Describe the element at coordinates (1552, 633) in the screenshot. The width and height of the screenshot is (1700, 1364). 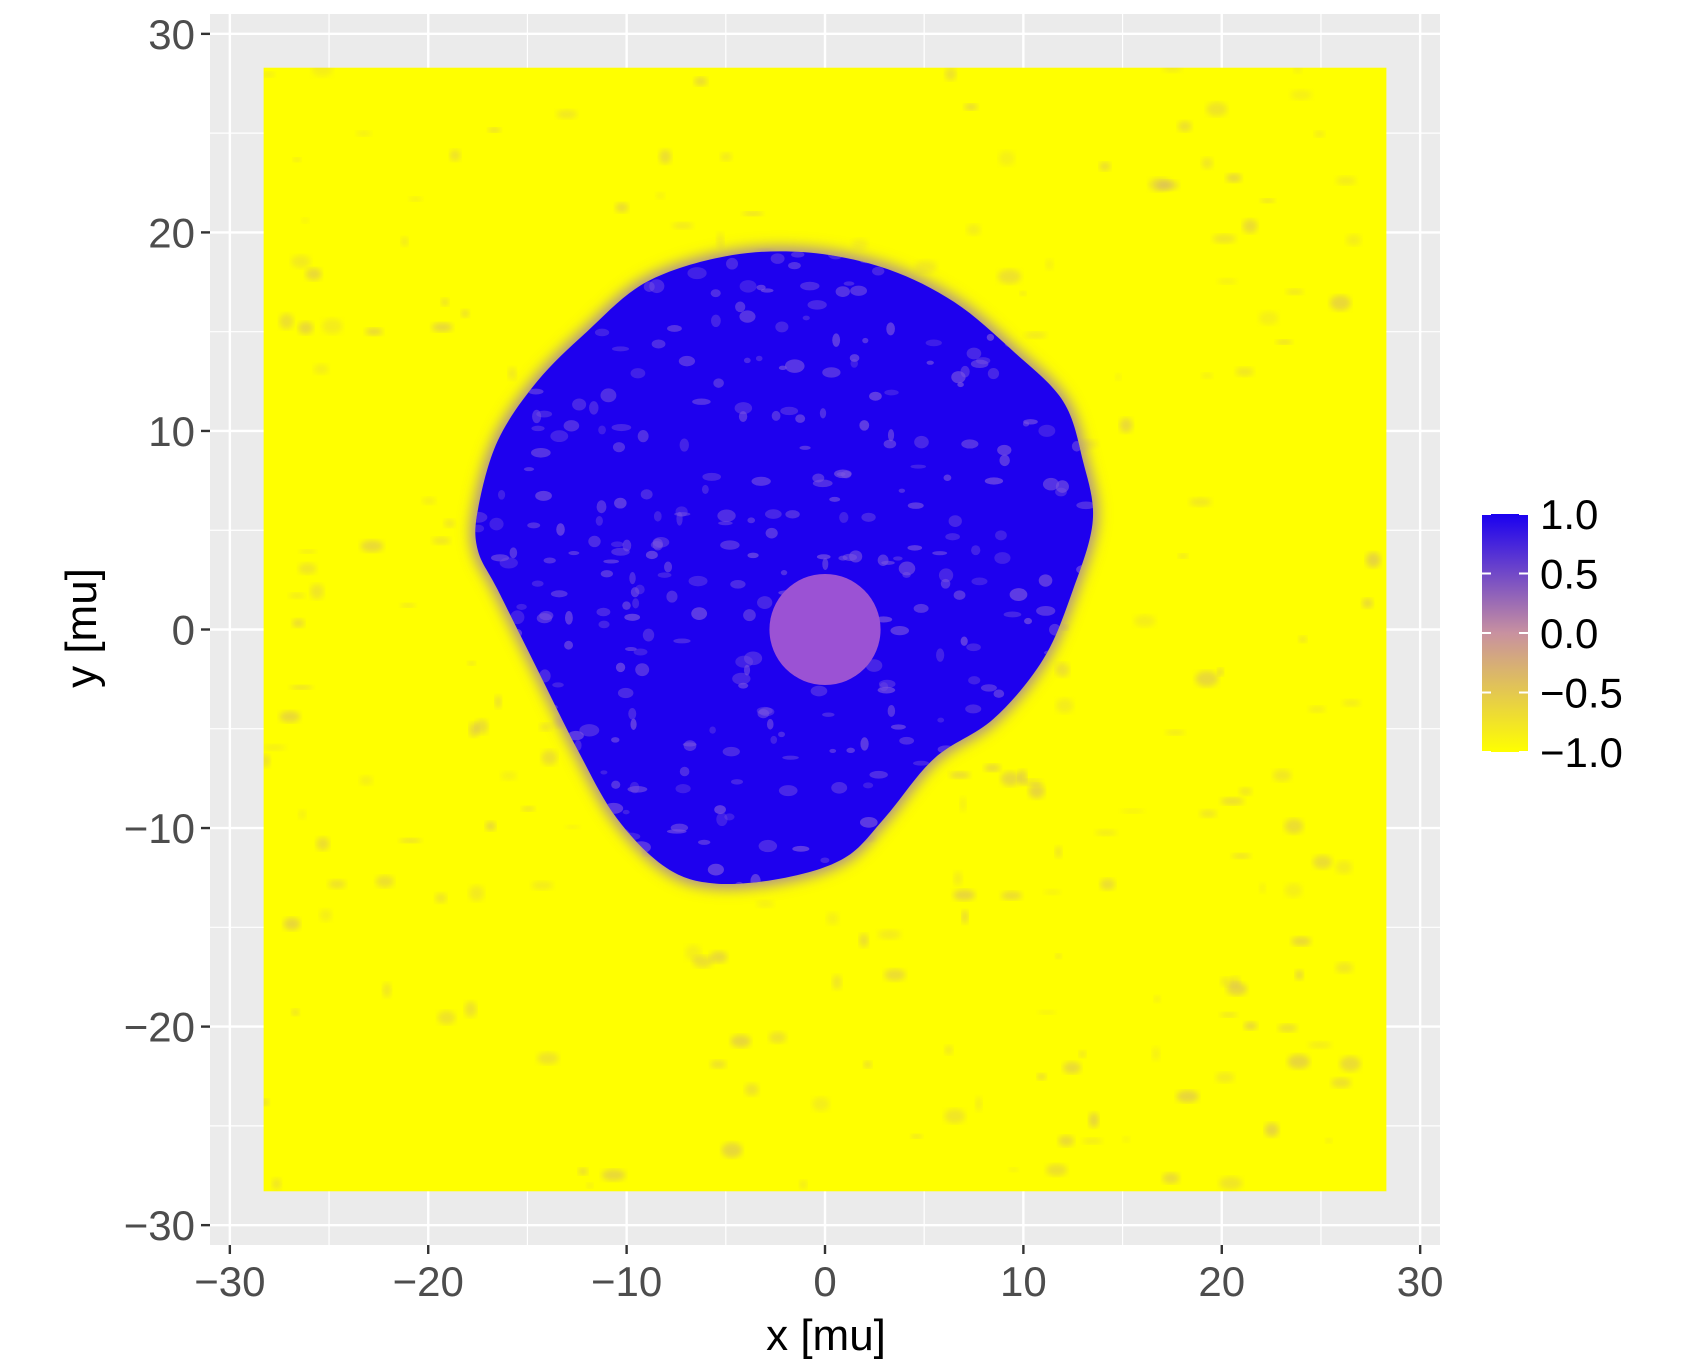
I see `colorbar-ticks: 1.0 0.5 0.0 −0.5 −1.0` at that location.